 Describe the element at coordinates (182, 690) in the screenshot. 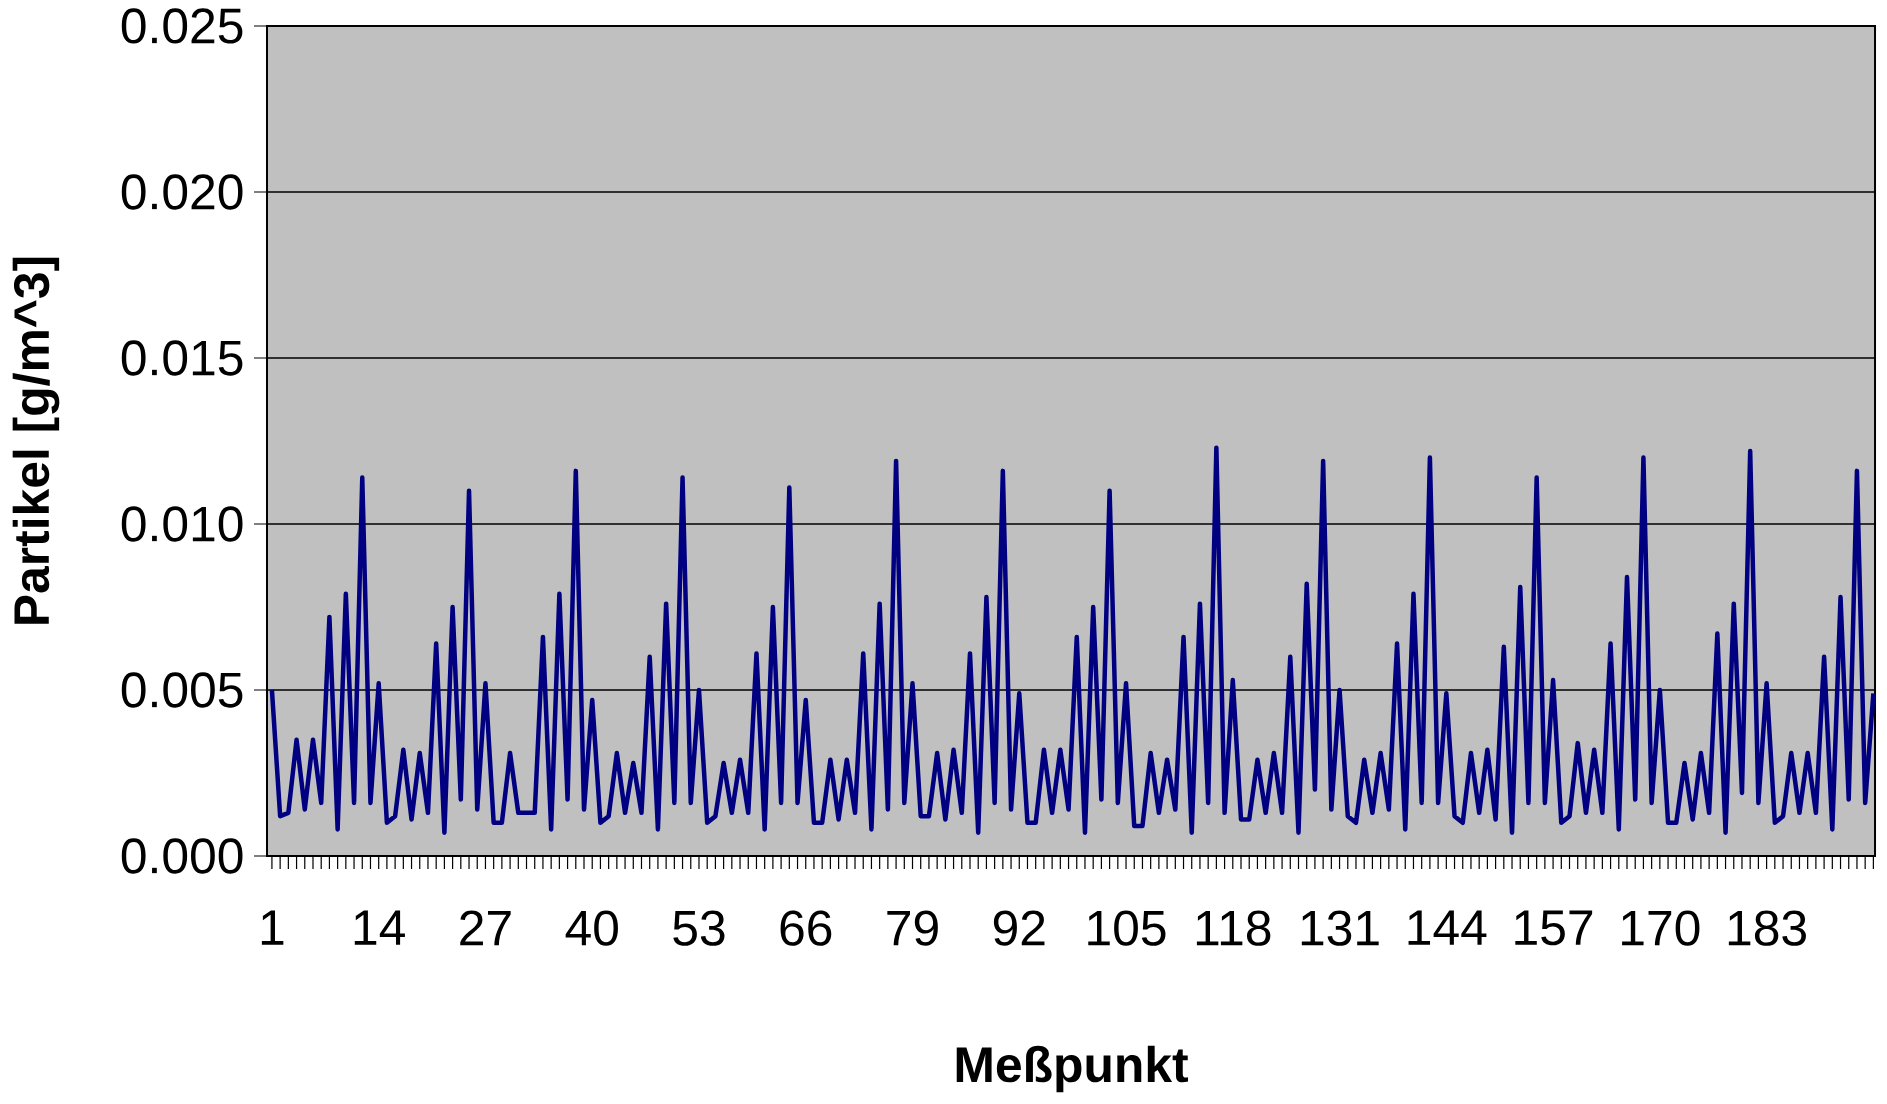

I see `y-tick-label: 0.005` at that location.